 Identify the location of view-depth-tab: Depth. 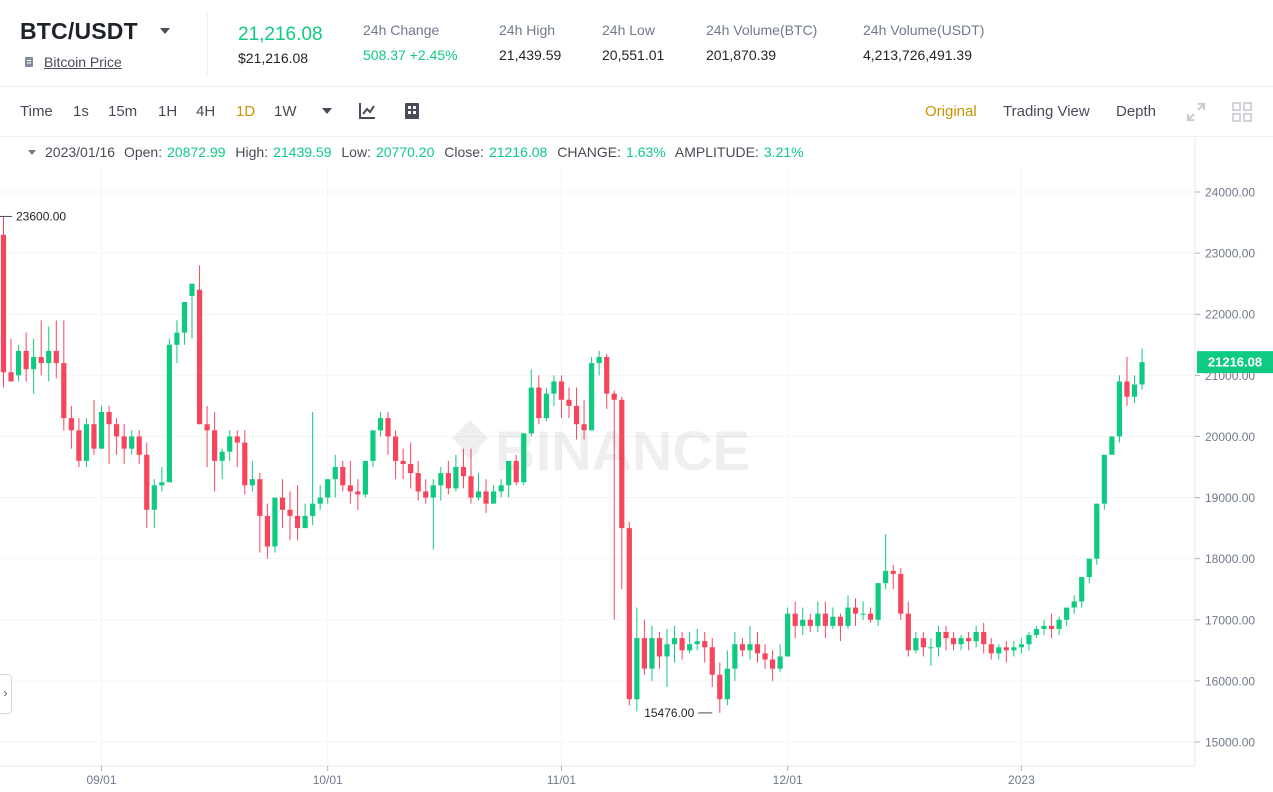
(1136, 111).